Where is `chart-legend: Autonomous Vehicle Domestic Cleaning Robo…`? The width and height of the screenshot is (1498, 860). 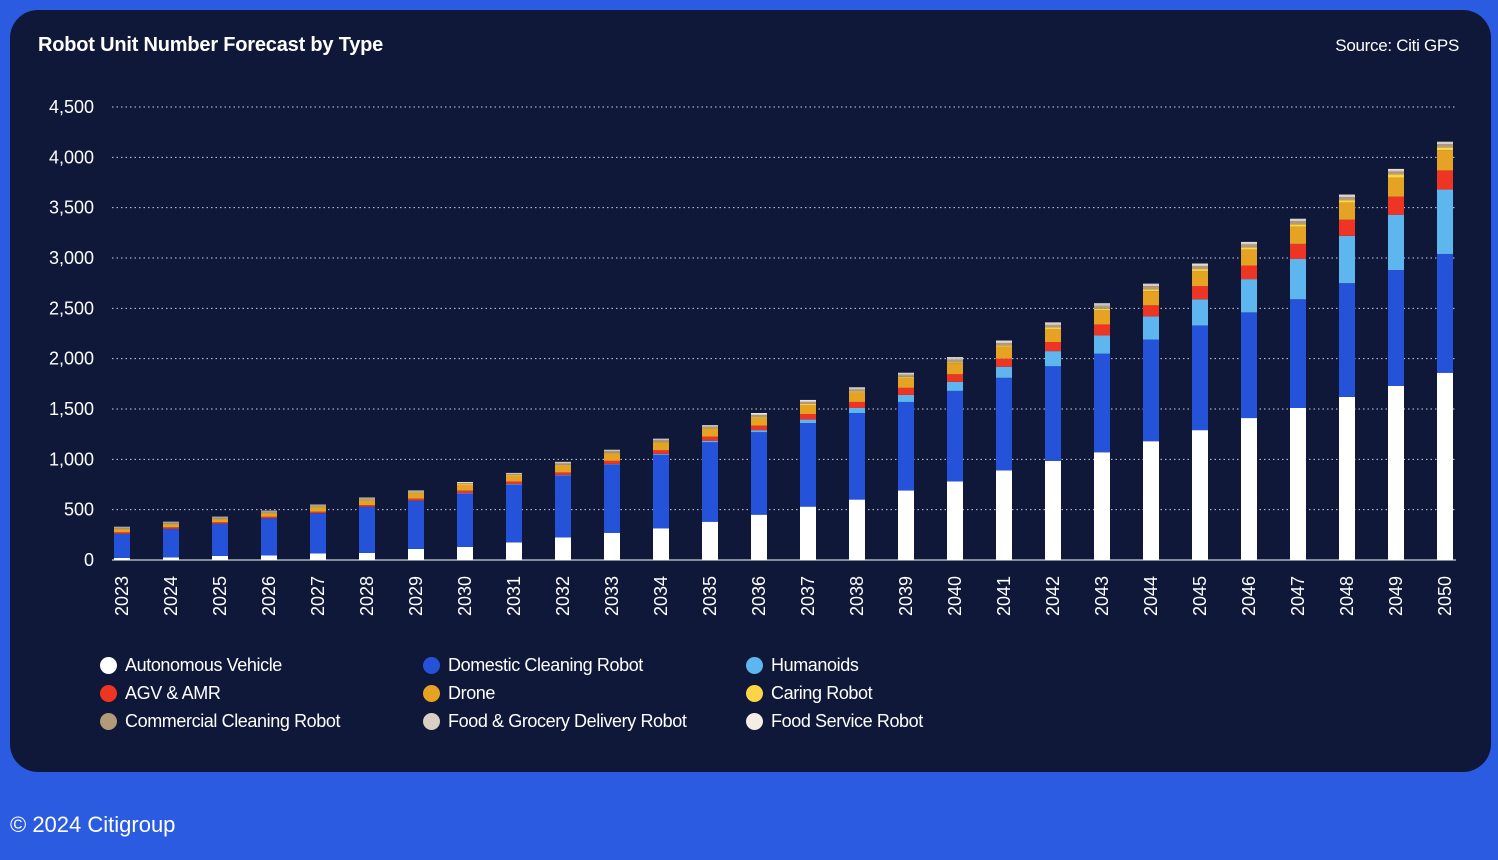
chart-legend: Autonomous Vehicle Domestic Cleaning Robo… is located at coordinates (553, 693).